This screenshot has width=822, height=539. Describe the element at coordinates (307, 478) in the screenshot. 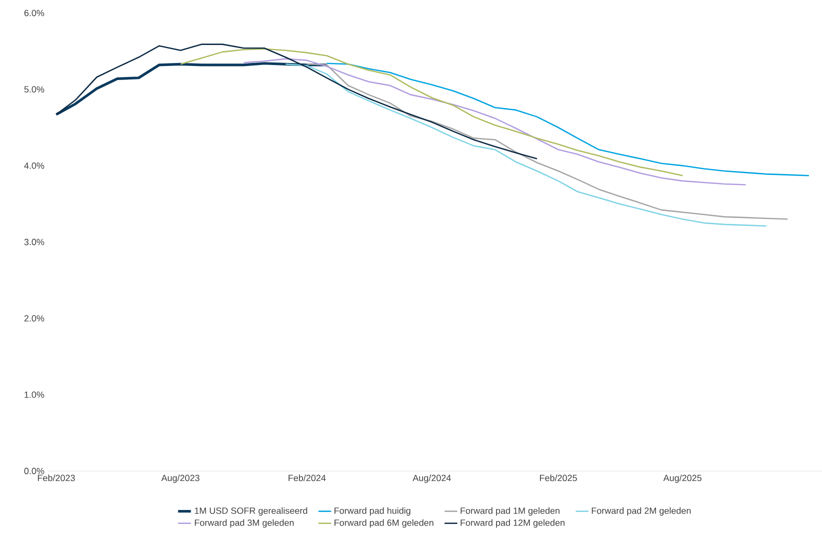

I see `x-tick-label: Feb/2024` at that location.